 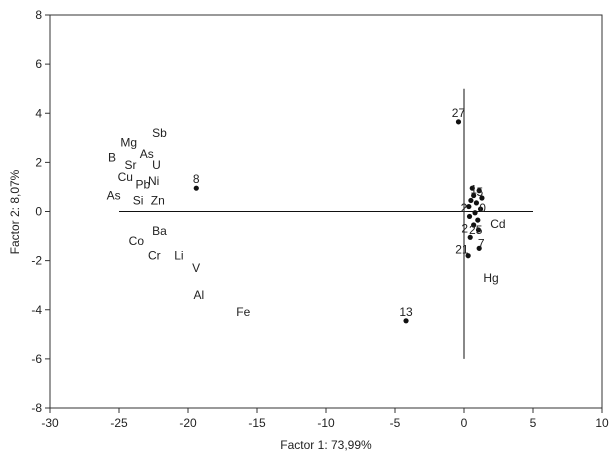 I want to click on y-tick-label: -8, so click(x=36, y=408).